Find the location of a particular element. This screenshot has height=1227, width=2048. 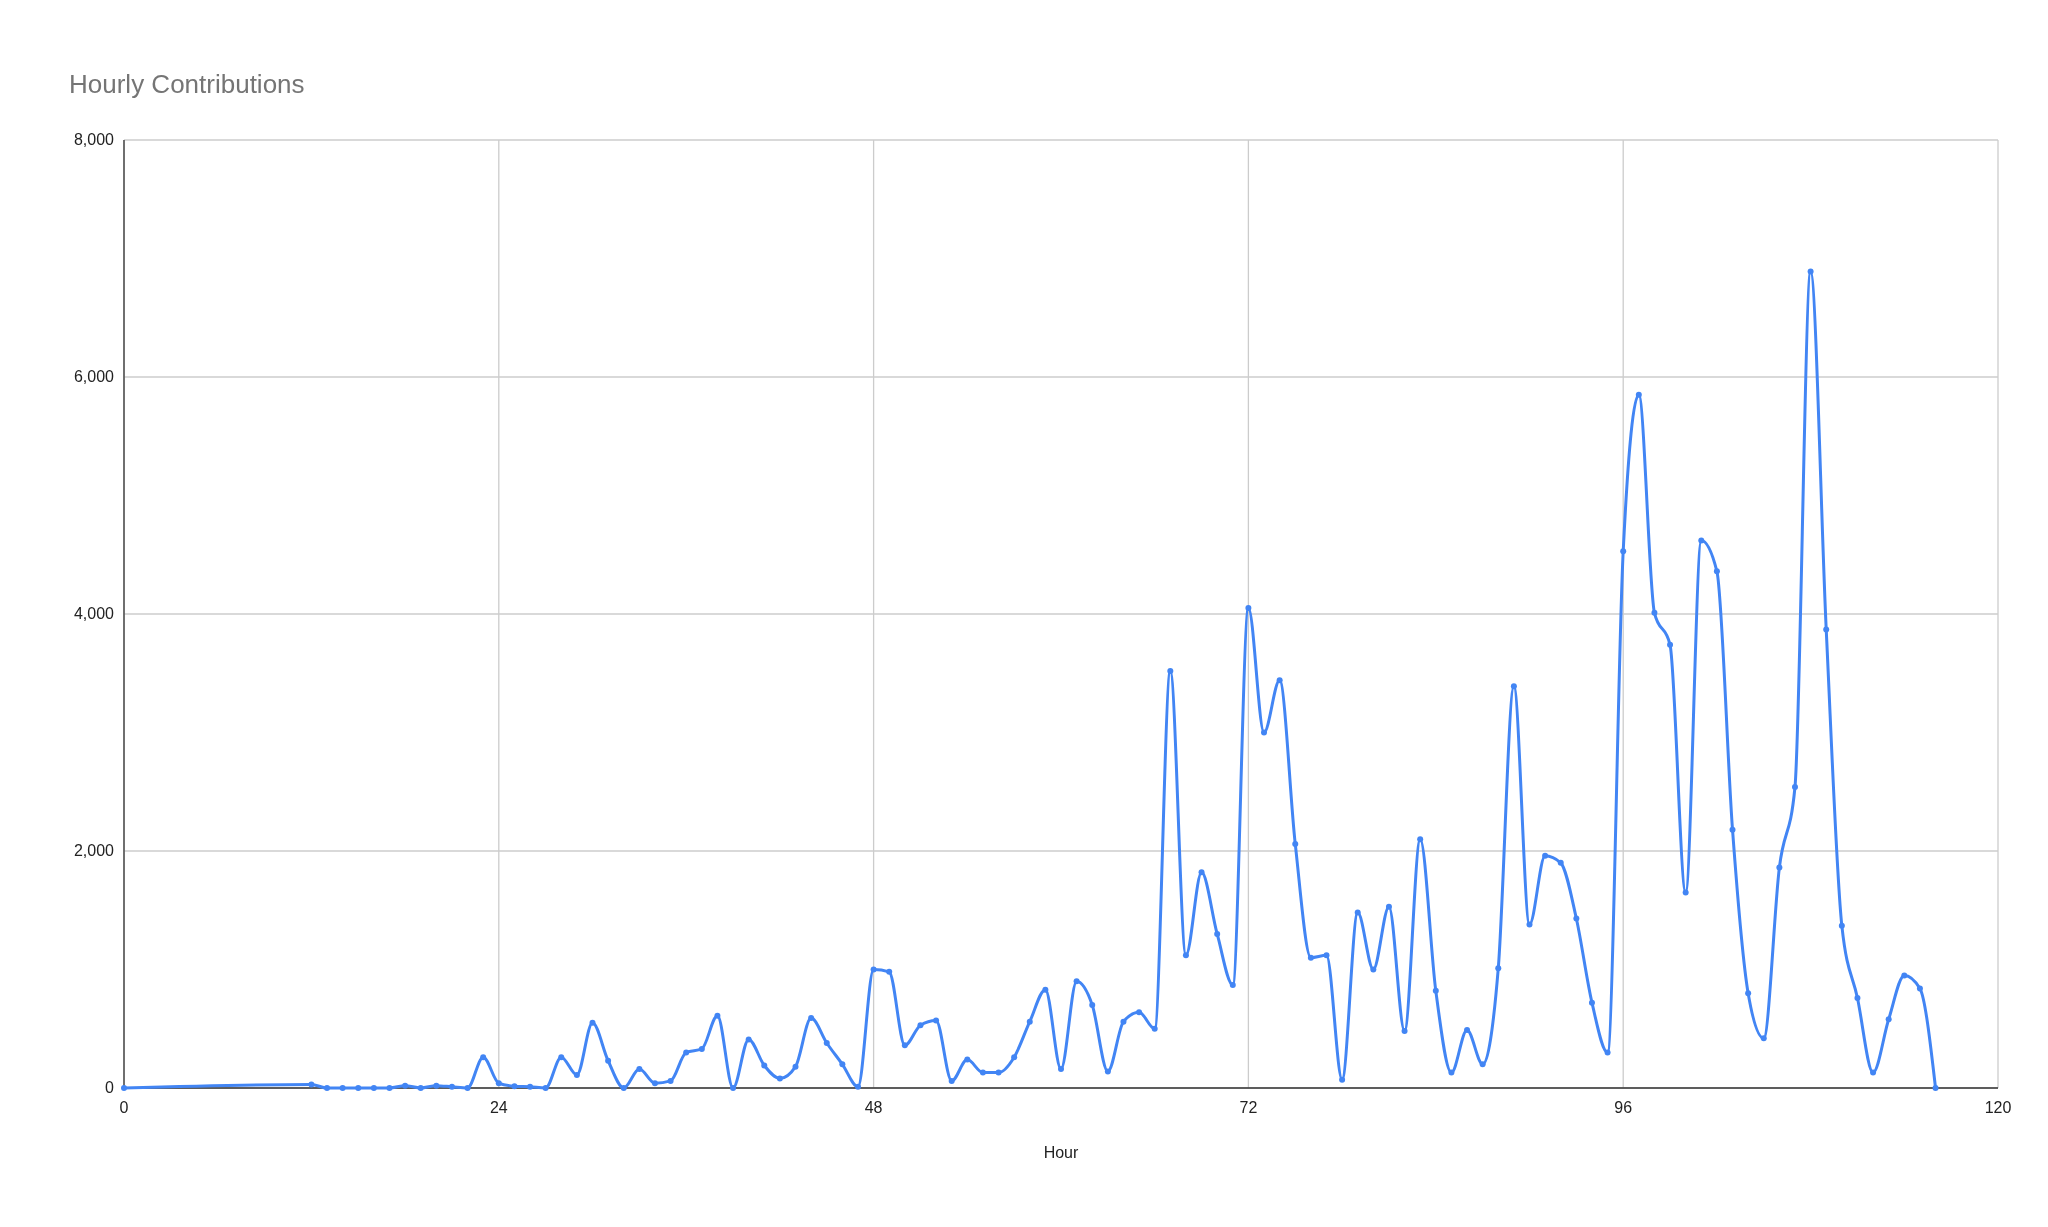

y-tick-label: 6,000 is located at coordinates (94, 376).